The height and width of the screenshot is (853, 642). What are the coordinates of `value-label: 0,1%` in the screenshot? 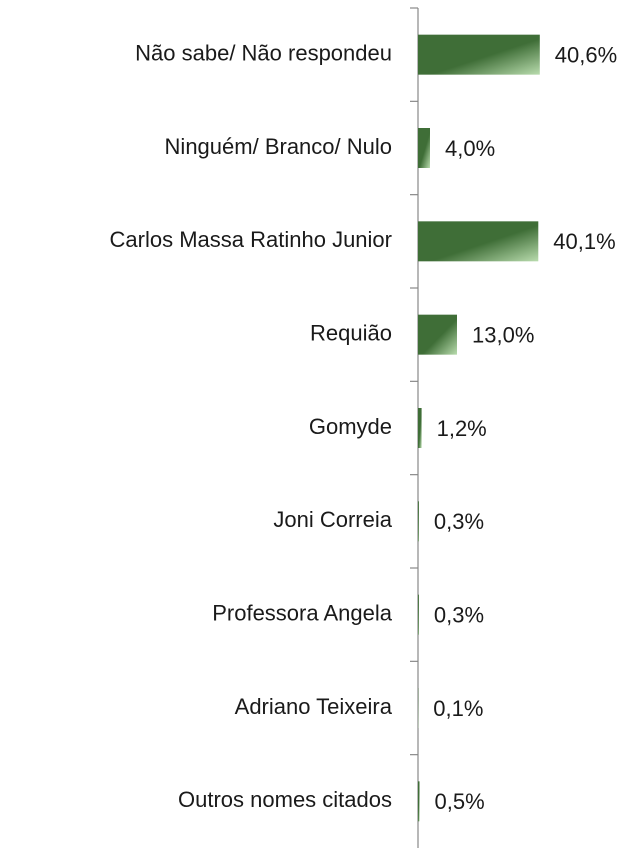 It's located at (458, 708).